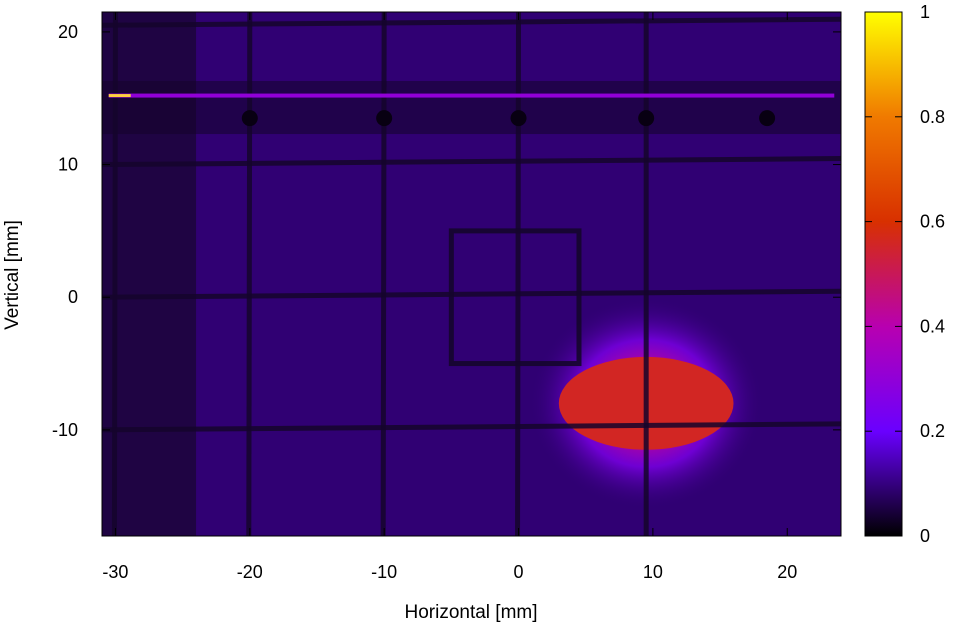  Describe the element at coordinates (471, 107) in the screenshot. I see `dark-top-band` at that location.